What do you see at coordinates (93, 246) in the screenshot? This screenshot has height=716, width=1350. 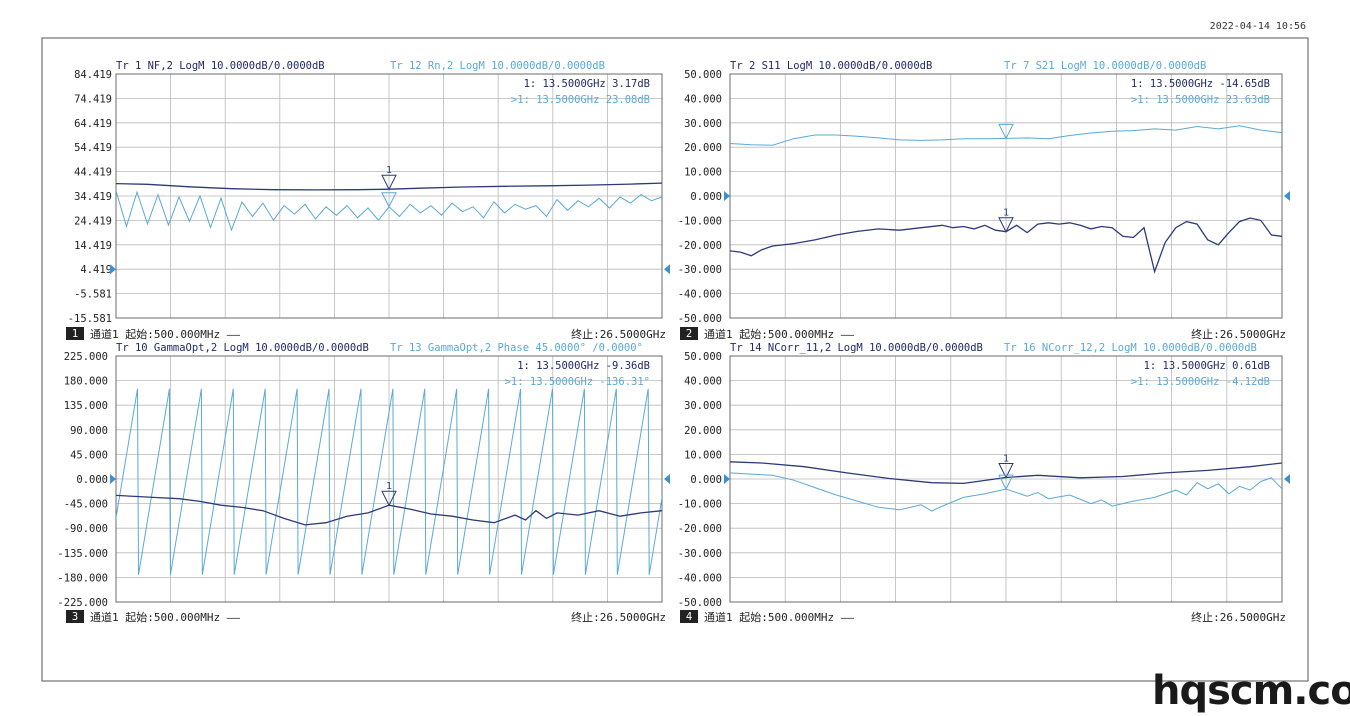 I see `y-tick-label: 14.419` at bounding box center [93, 246].